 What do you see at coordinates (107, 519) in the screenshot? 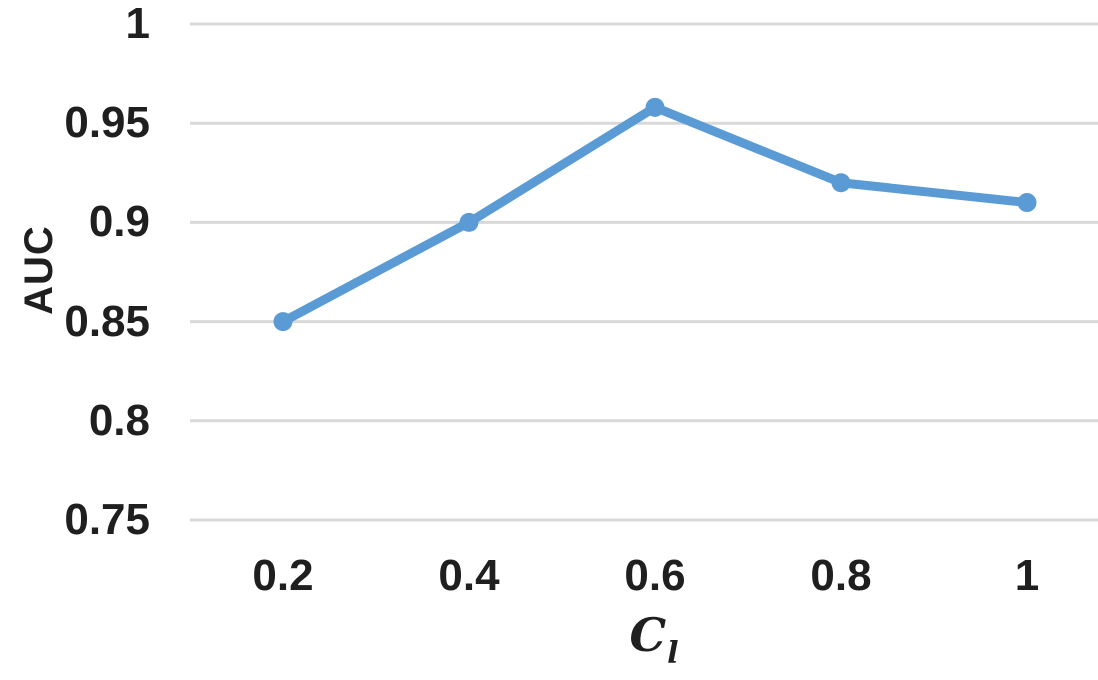
I see `y-tick-label: 0.75` at bounding box center [107, 519].